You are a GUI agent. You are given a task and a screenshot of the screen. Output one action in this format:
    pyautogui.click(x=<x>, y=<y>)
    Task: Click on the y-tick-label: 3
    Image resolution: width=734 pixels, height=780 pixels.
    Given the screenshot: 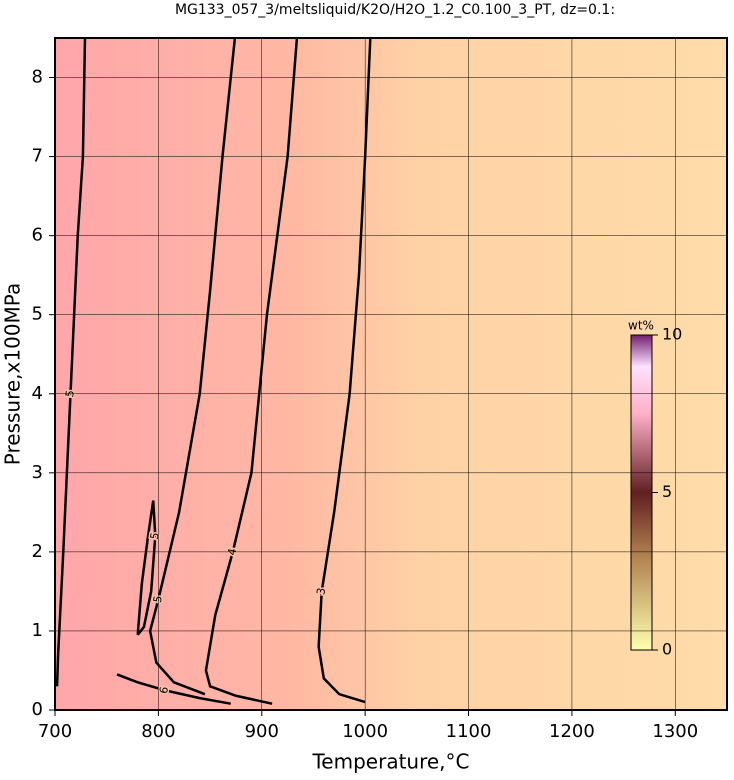 What is the action you would take?
    pyautogui.click(x=37, y=472)
    